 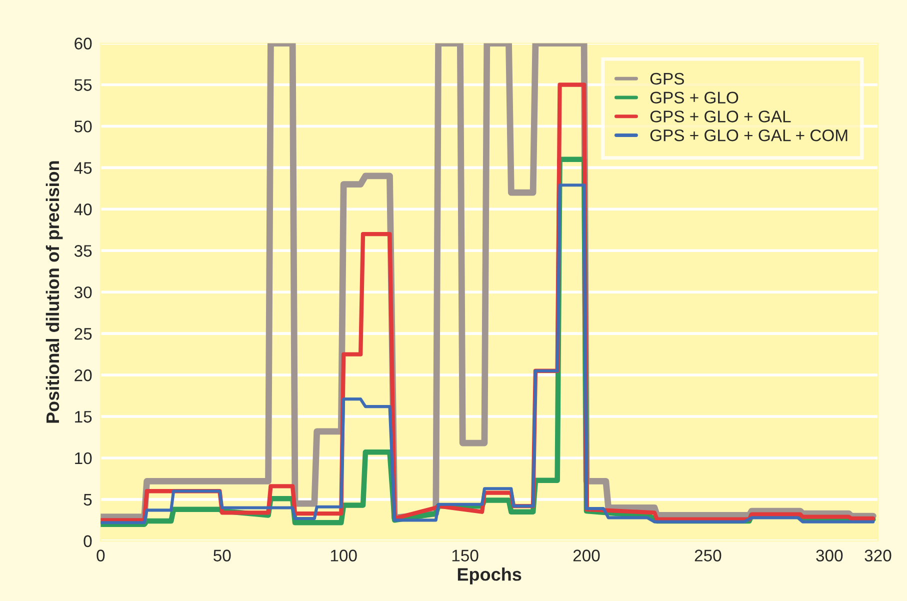 I want to click on y-tick-label: 15, so click(x=83, y=417).